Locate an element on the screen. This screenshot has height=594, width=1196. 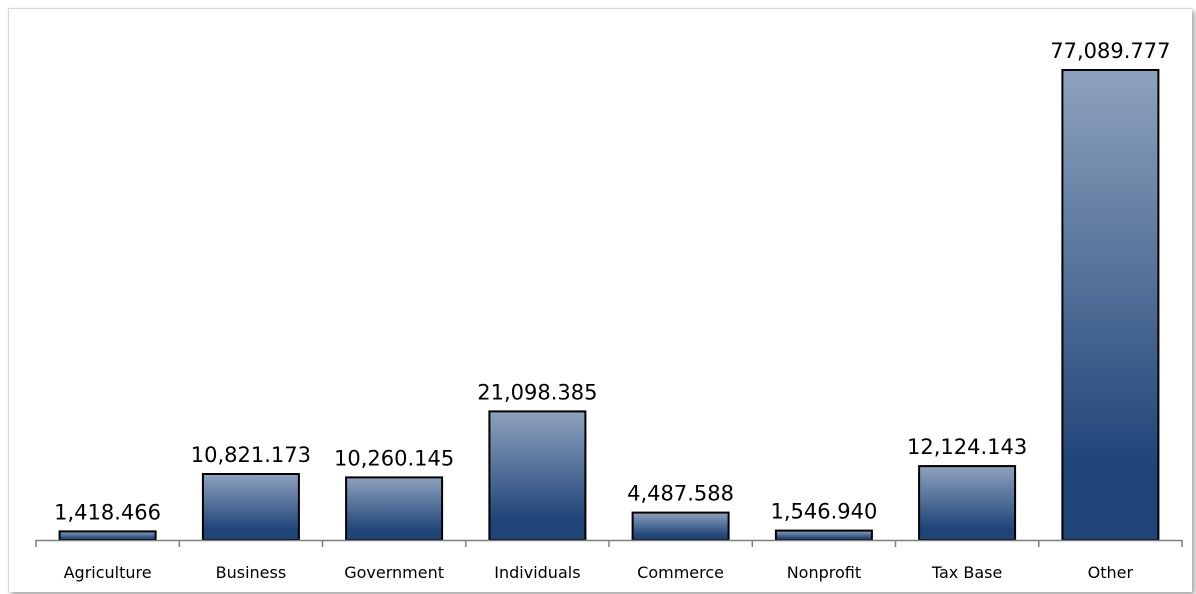
bar-other is located at coordinates (1110, 305).